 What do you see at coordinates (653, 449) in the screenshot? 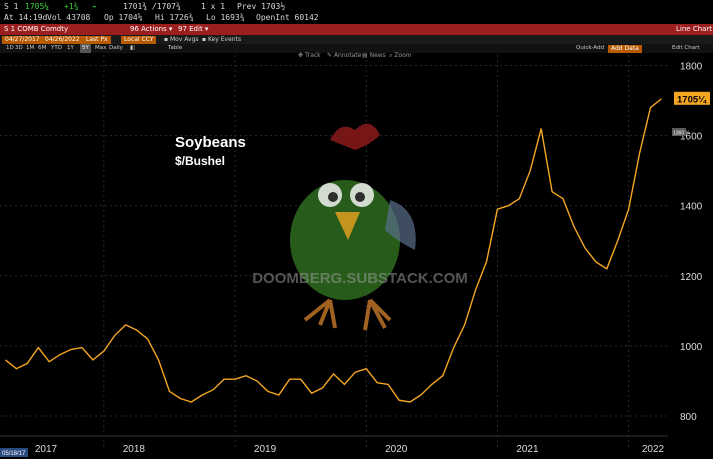
I see `x-tick-label: 2022` at bounding box center [653, 449].